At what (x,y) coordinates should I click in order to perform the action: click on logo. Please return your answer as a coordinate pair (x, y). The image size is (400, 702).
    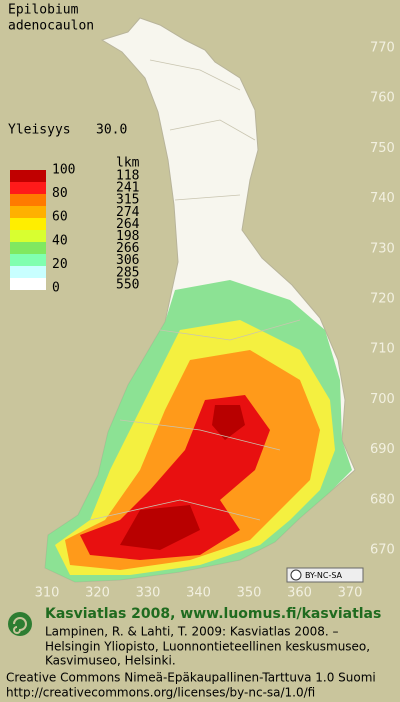
    Looking at the image, I should click on (20, 624).